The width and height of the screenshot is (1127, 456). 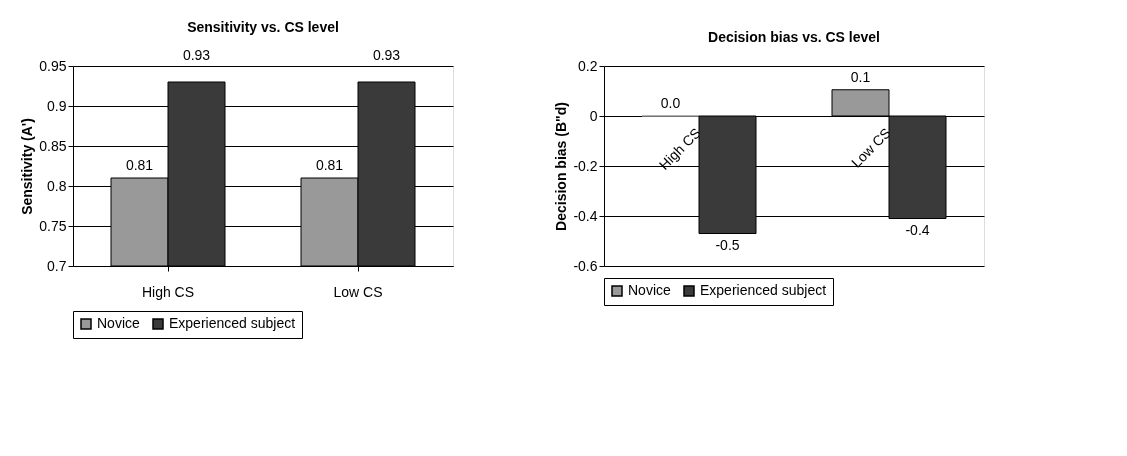 I want to click on y-axis-title: Decision bias (B"d), so click(x=561, y=166).